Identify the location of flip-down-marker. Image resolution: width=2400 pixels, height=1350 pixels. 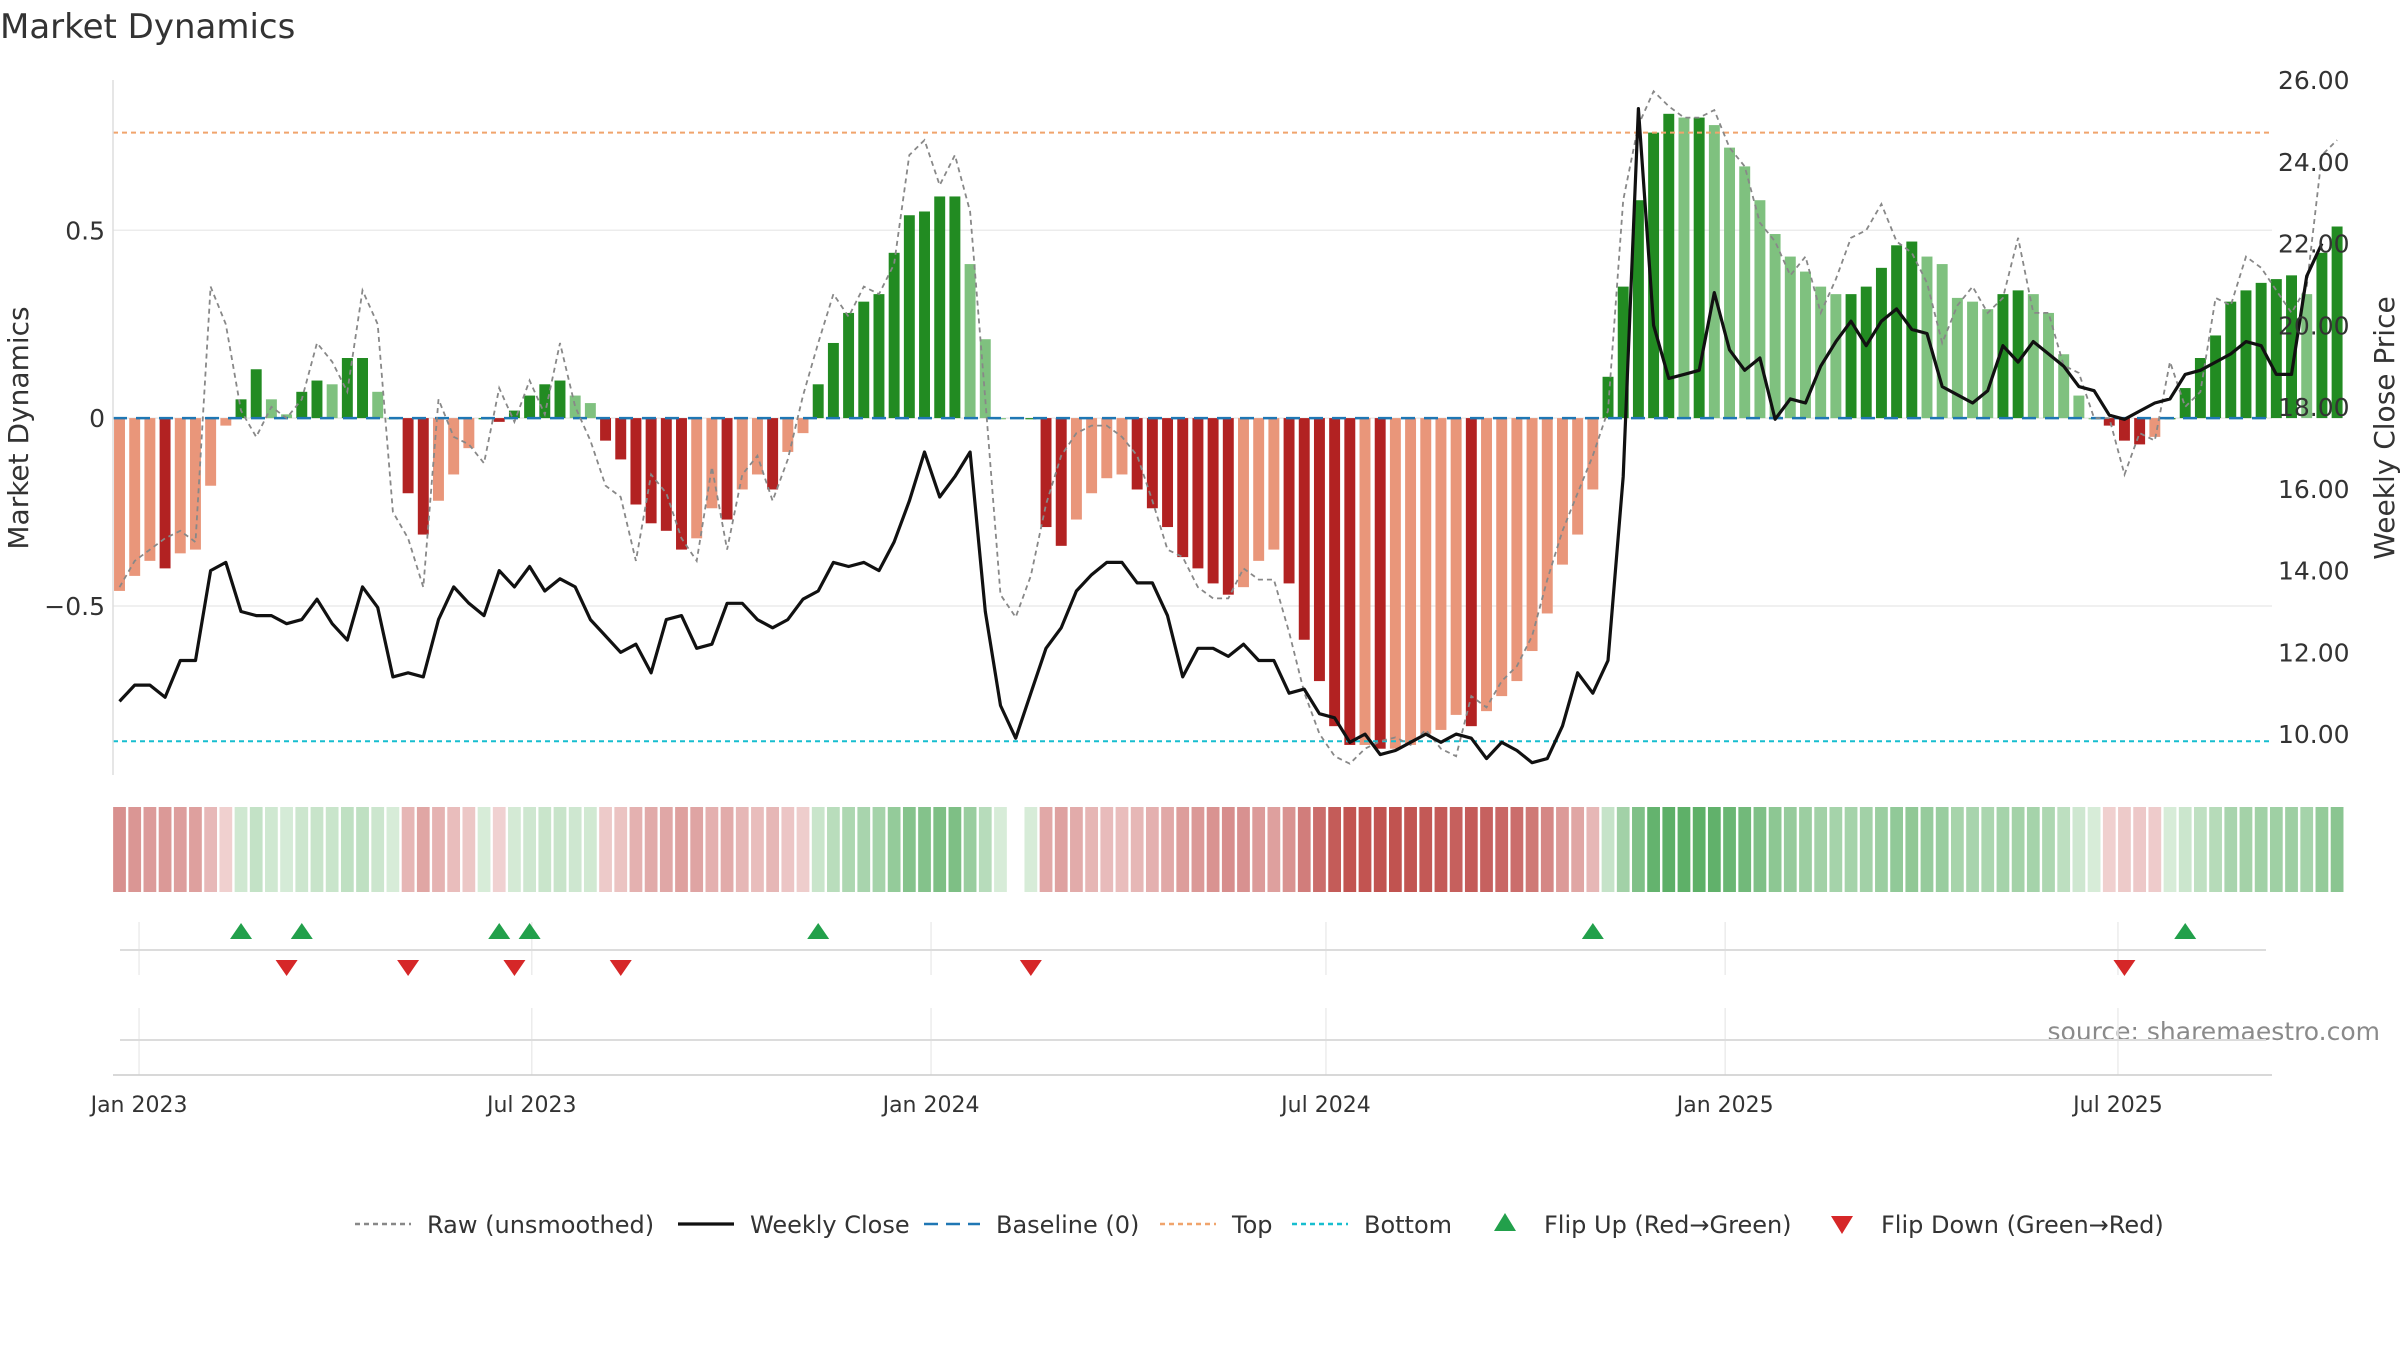
(408, 968).